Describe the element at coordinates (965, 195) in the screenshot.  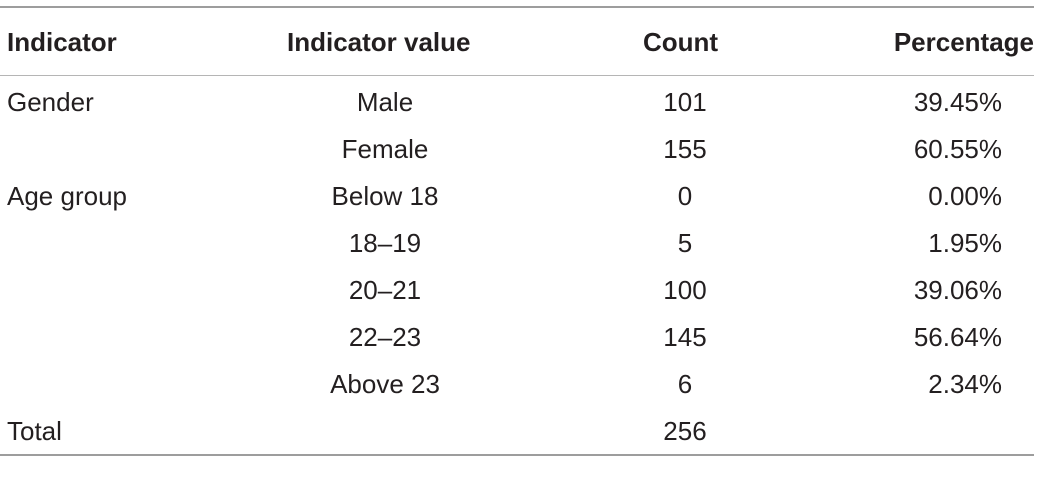
I see `cell-percentage: 0.00%` at that location.